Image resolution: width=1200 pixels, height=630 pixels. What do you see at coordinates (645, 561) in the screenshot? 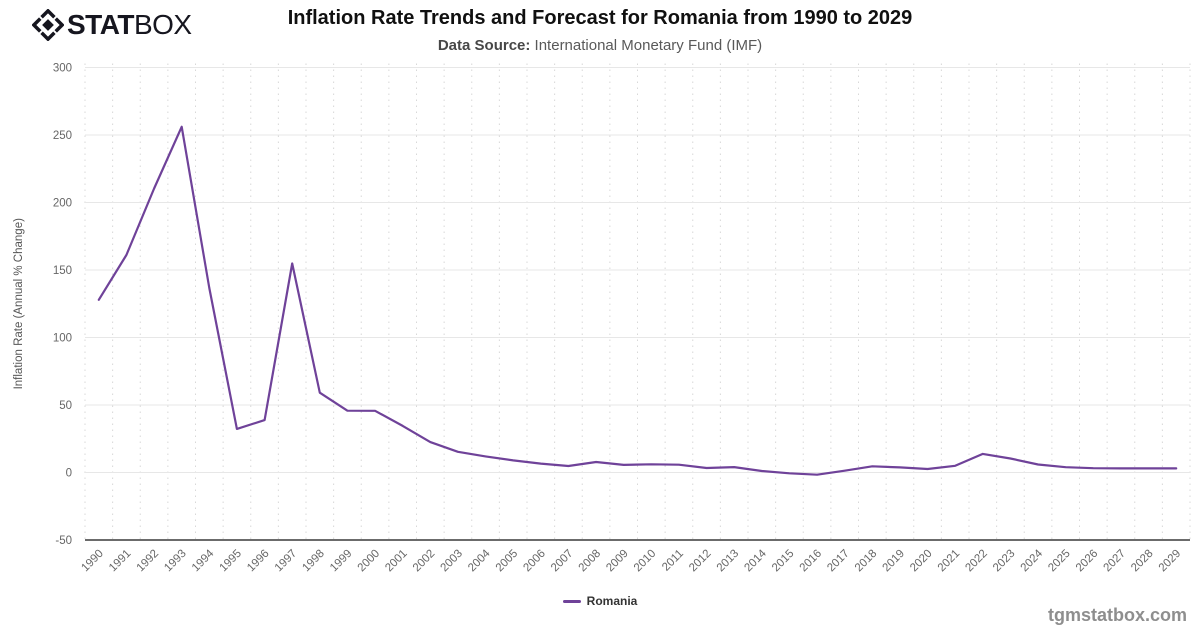
I see `x-tick-label: 2010` at bounding box center [645, 561].